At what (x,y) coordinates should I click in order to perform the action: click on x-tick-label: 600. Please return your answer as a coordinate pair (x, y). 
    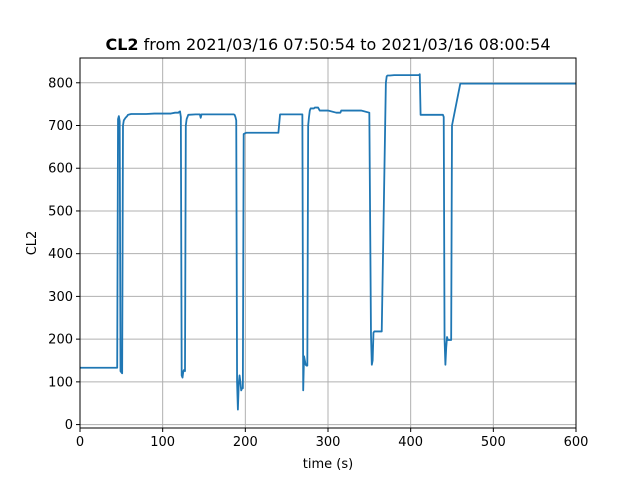
    Looking at the image, I should click on (576, 442).